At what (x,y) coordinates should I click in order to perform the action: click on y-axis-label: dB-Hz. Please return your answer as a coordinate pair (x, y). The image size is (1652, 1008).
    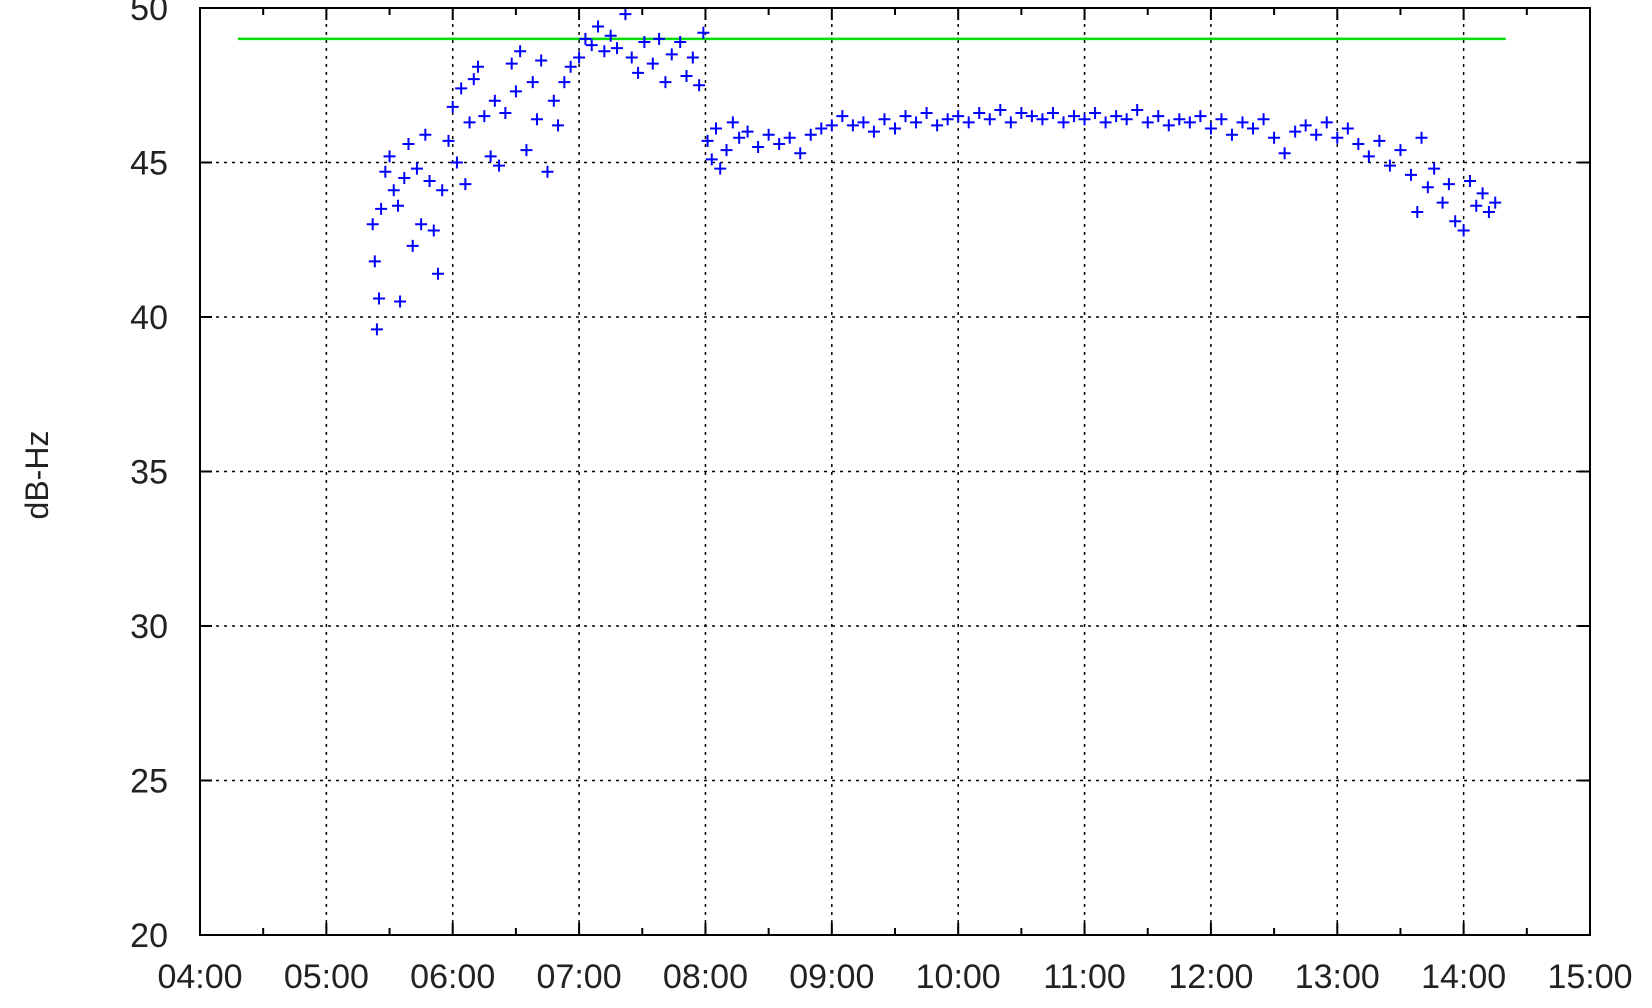
    Looking at the image, I should click on (37, 475).